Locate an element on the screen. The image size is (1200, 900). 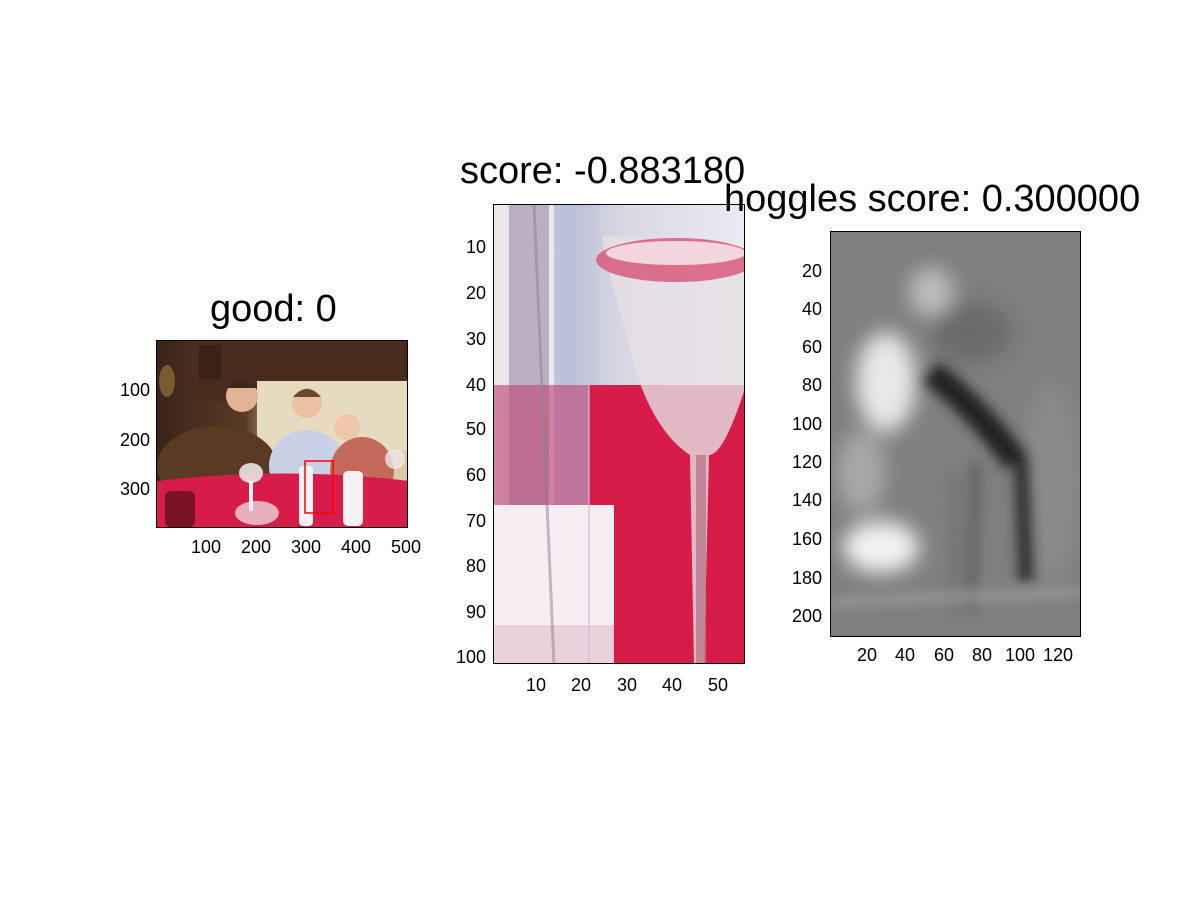
crop-xtick: 40 is located at coordinates (672, 685).